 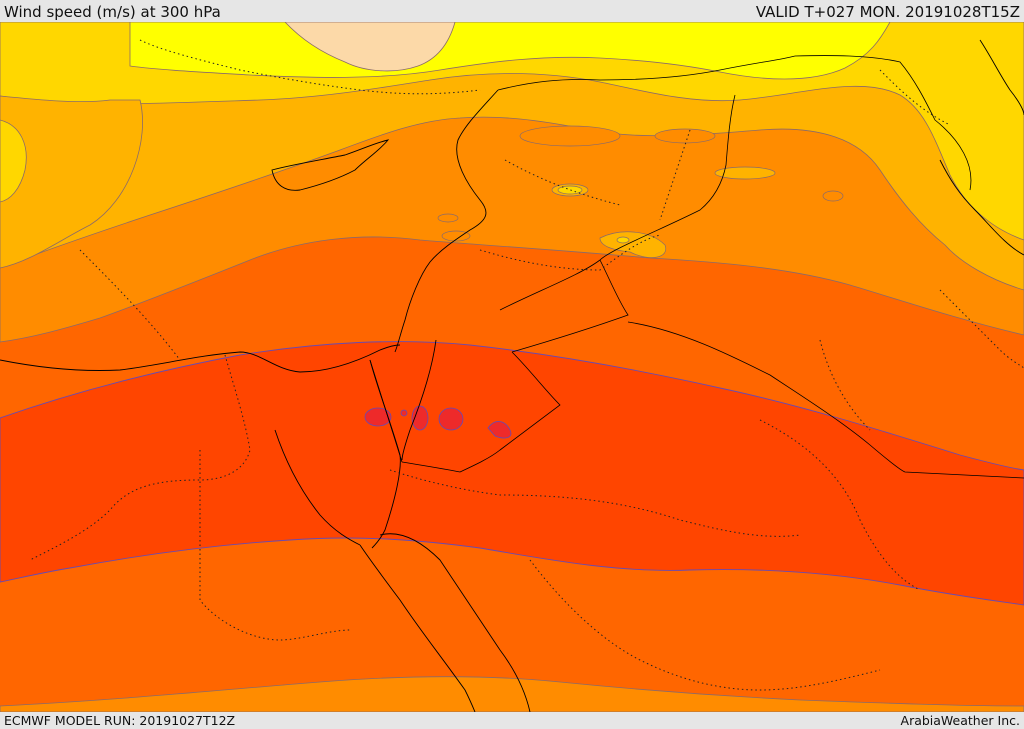 I want to click on map-title: Wind speed (m/s) at 300 hPa, so click(x=112, y=12).